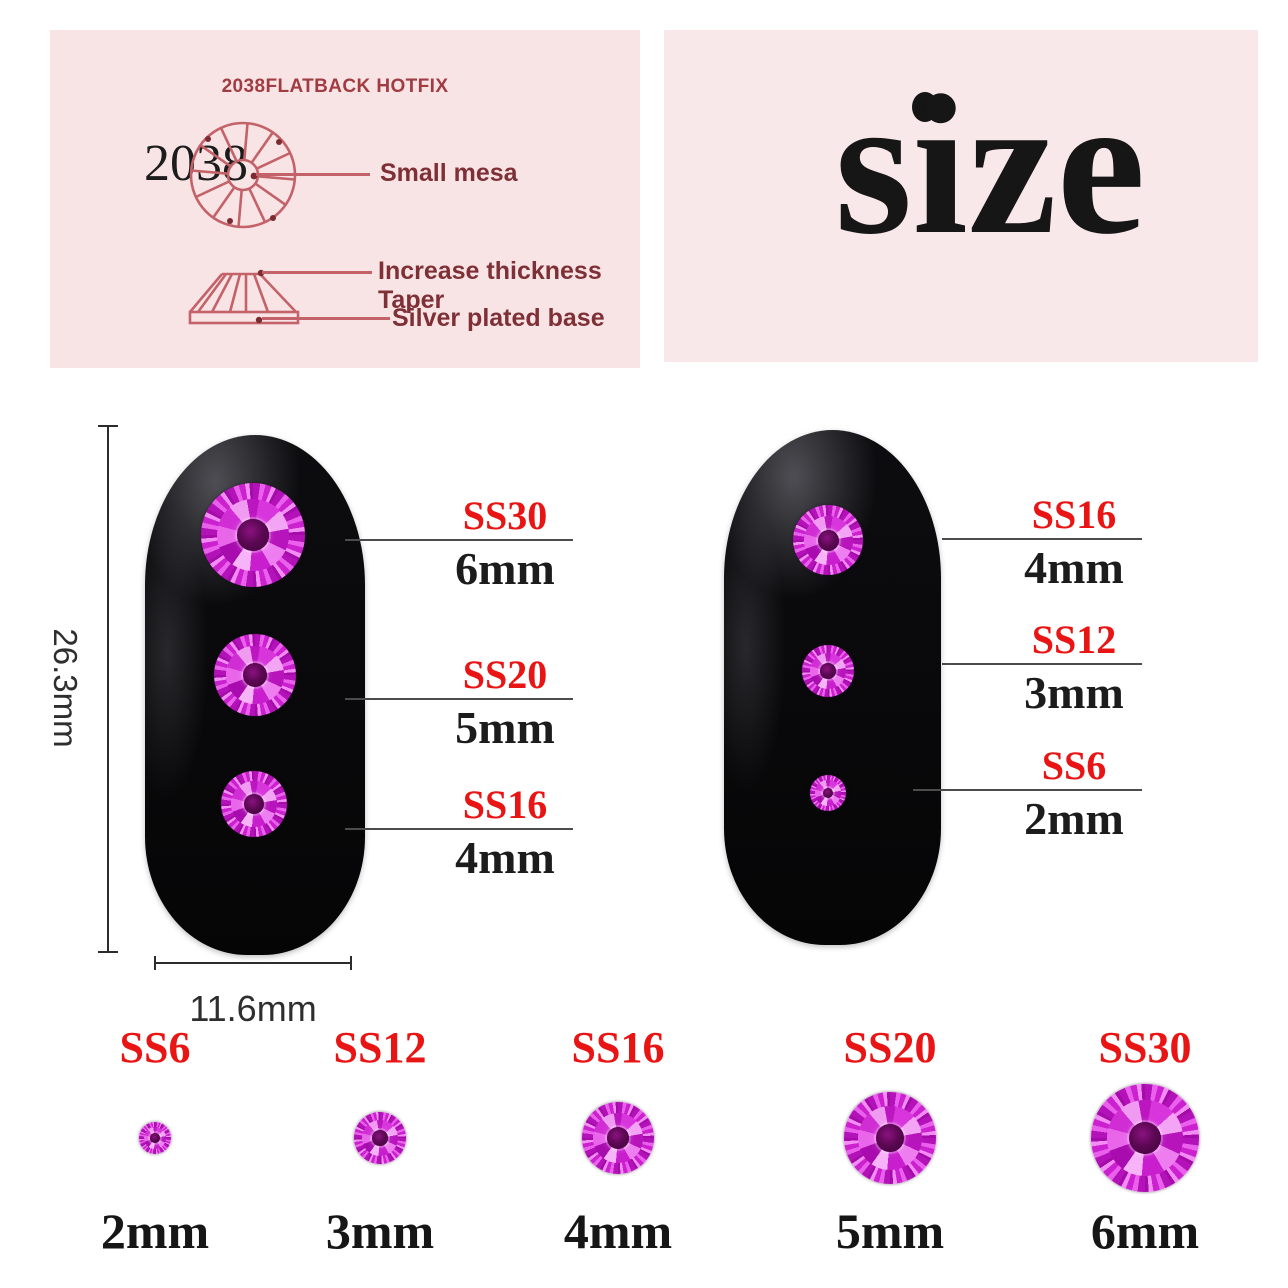 The width and height of the screenshot is (1288, 1288). I want to click on chart-size-4mm: 4mm, so click(618, 1231).